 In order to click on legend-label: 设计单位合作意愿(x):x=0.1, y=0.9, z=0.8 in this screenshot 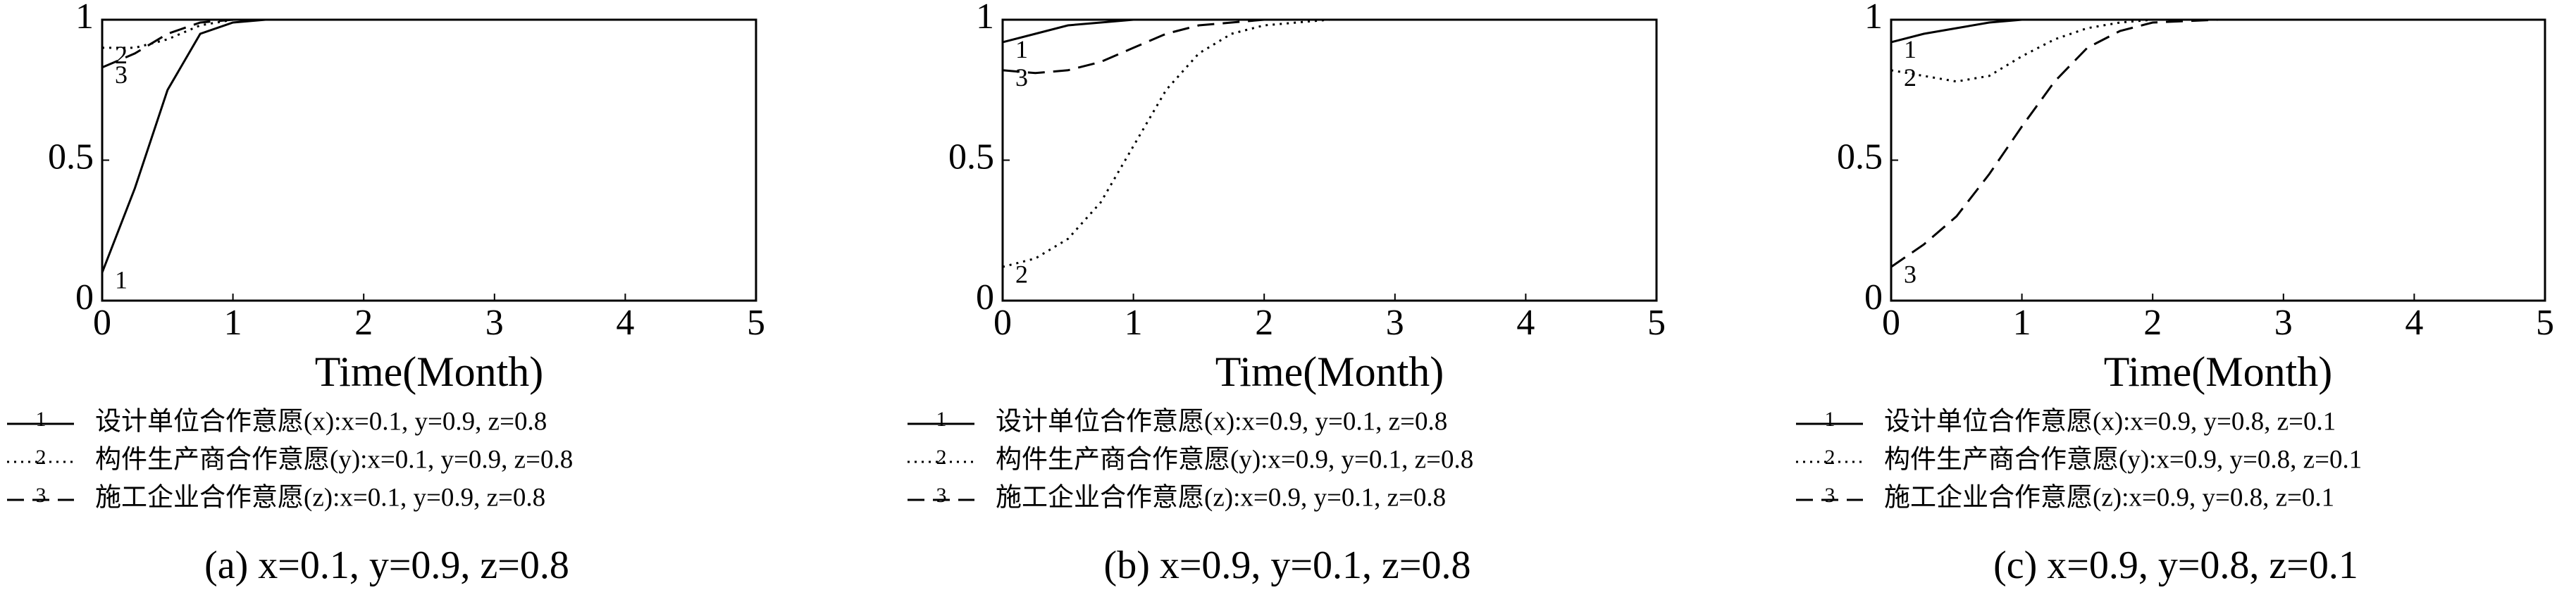, I will do `click(321, 421)`.